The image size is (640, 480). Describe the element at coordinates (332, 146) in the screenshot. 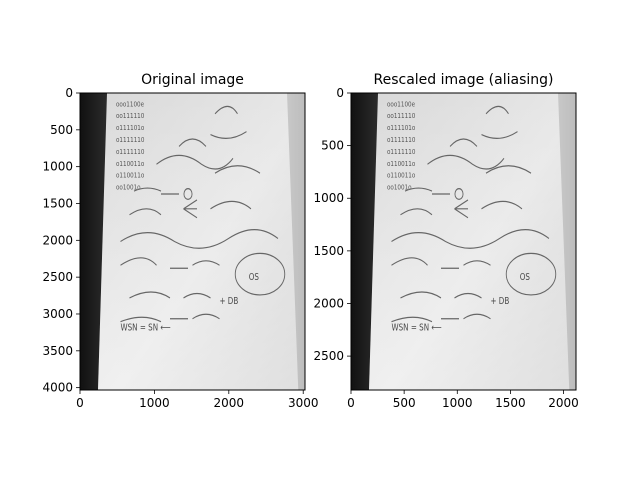

I see `y-tick-label-2: 500` at that location.